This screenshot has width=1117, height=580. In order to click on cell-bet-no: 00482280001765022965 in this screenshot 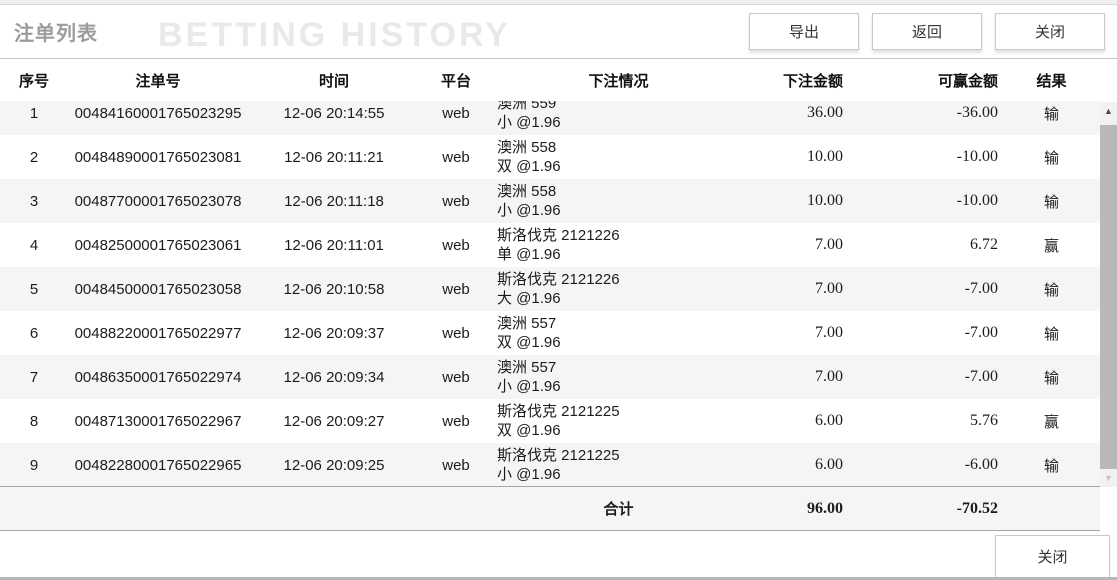, I will do `click(158, 465)`.